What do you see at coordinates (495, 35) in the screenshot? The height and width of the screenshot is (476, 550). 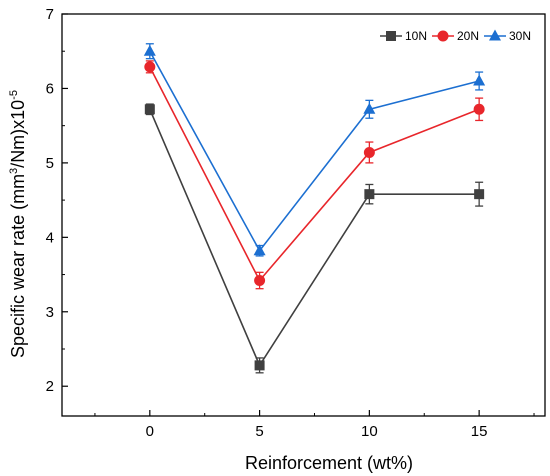 I see `legend-marker-30N` at bounding box center [495, 35].